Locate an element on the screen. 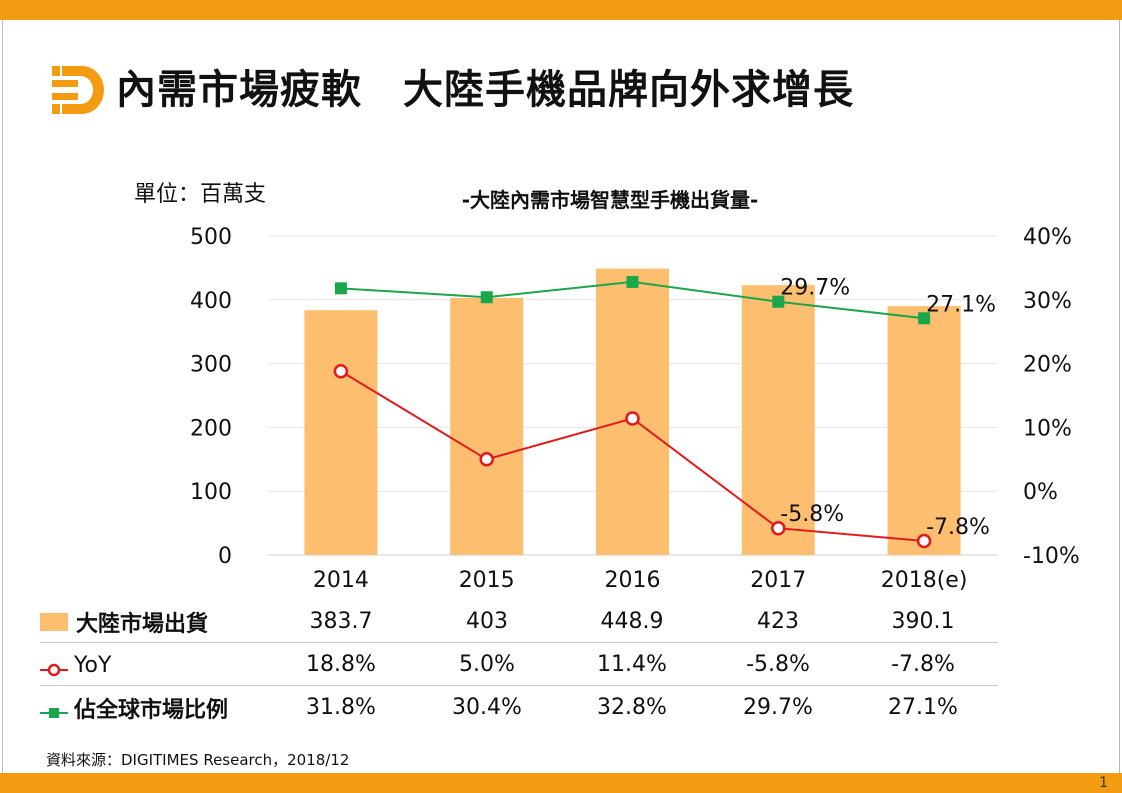 The height and width of the screenshot is (793, 1122). top-accent-band is located at coordinates (561, 10).